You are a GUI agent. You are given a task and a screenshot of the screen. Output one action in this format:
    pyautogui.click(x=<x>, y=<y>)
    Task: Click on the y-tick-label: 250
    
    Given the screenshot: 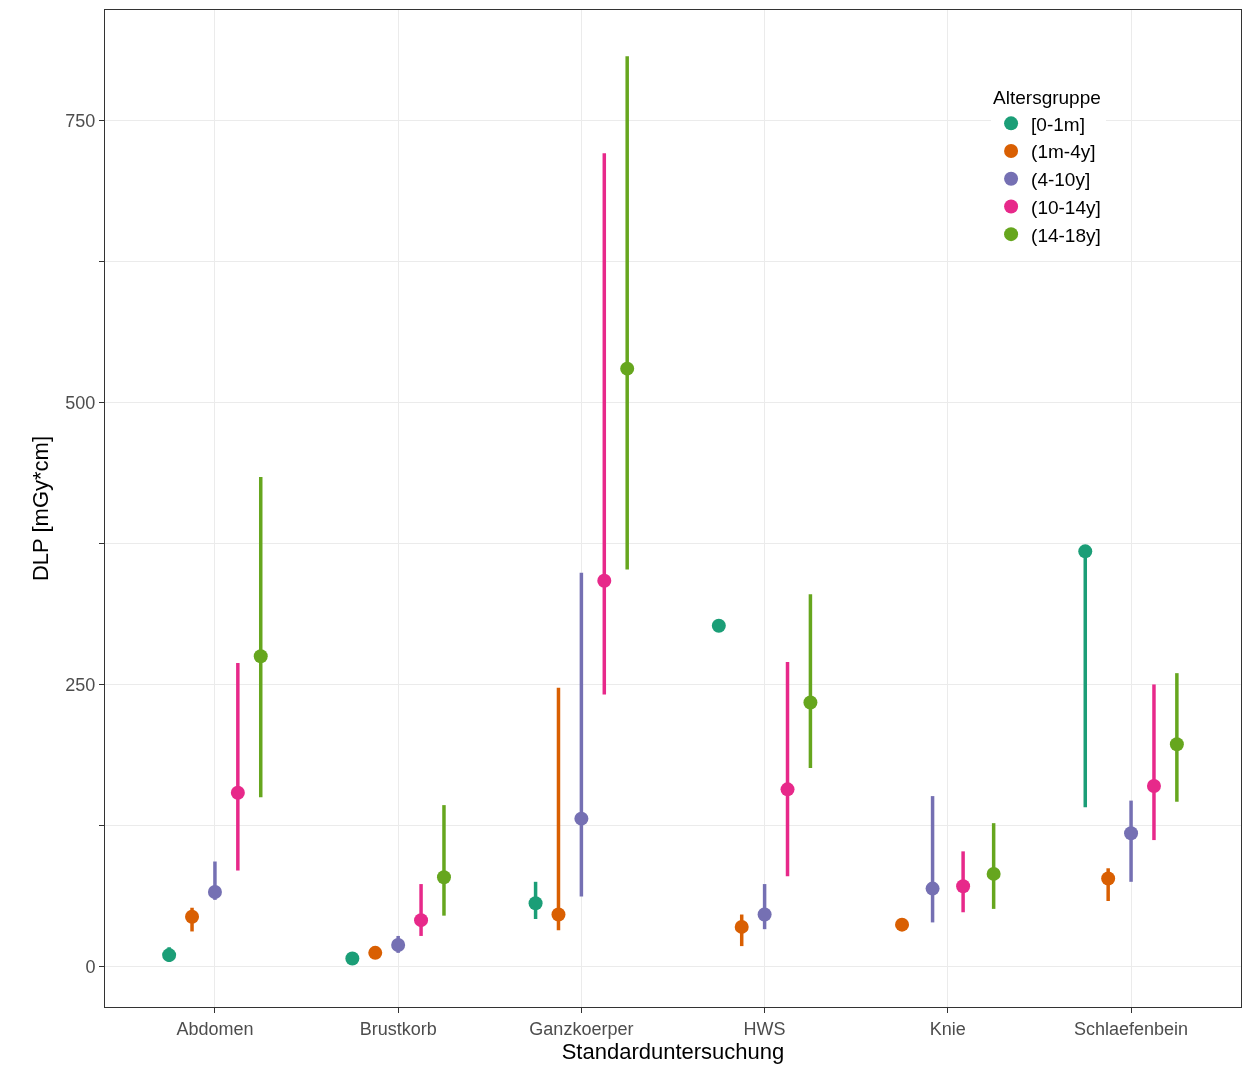 What is the action you would take?
    pyautogui.click(x=80, y=684)
    